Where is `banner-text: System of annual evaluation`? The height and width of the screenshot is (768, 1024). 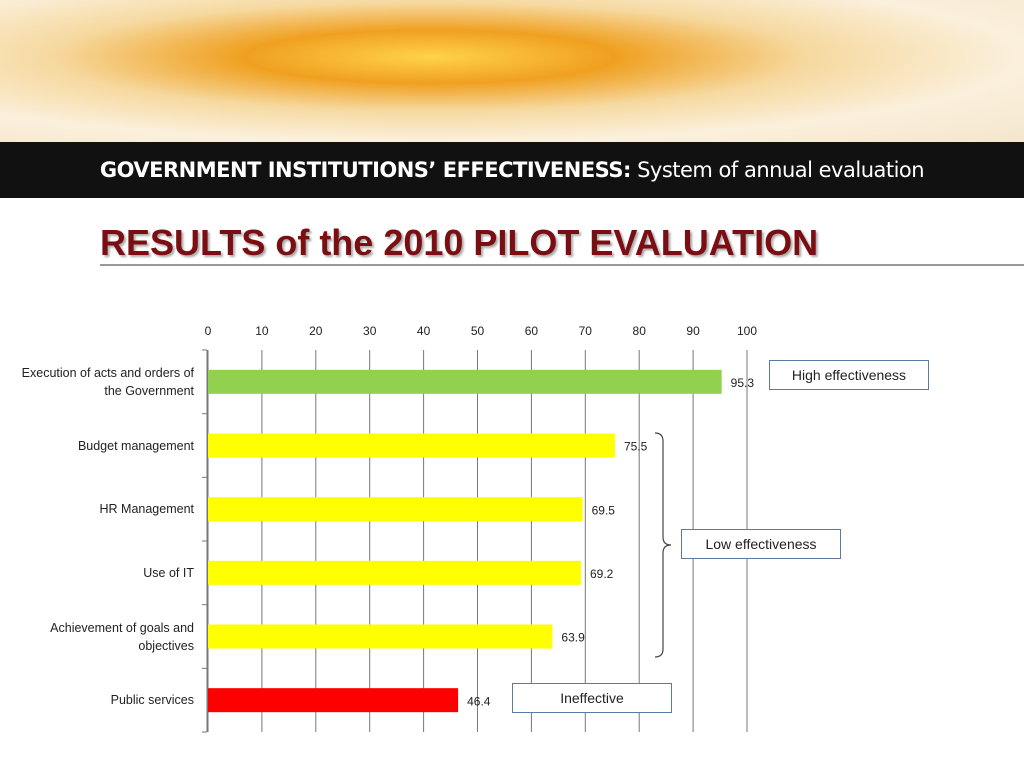
banner-text: System of annual evaluation is located at coordinates (781, 170).